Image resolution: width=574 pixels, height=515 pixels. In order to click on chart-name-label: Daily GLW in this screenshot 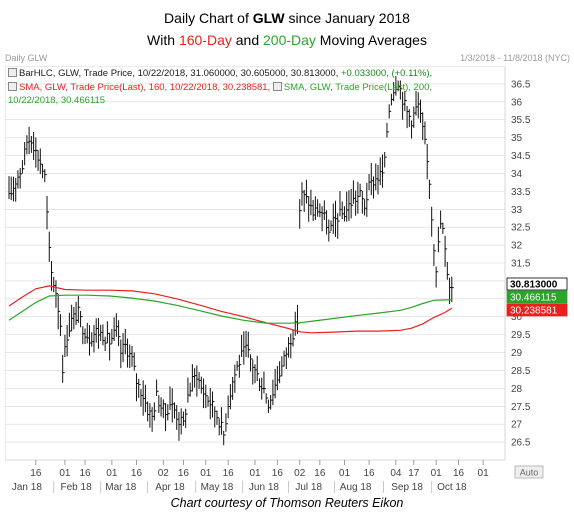, I will do `click(26, 58)`.